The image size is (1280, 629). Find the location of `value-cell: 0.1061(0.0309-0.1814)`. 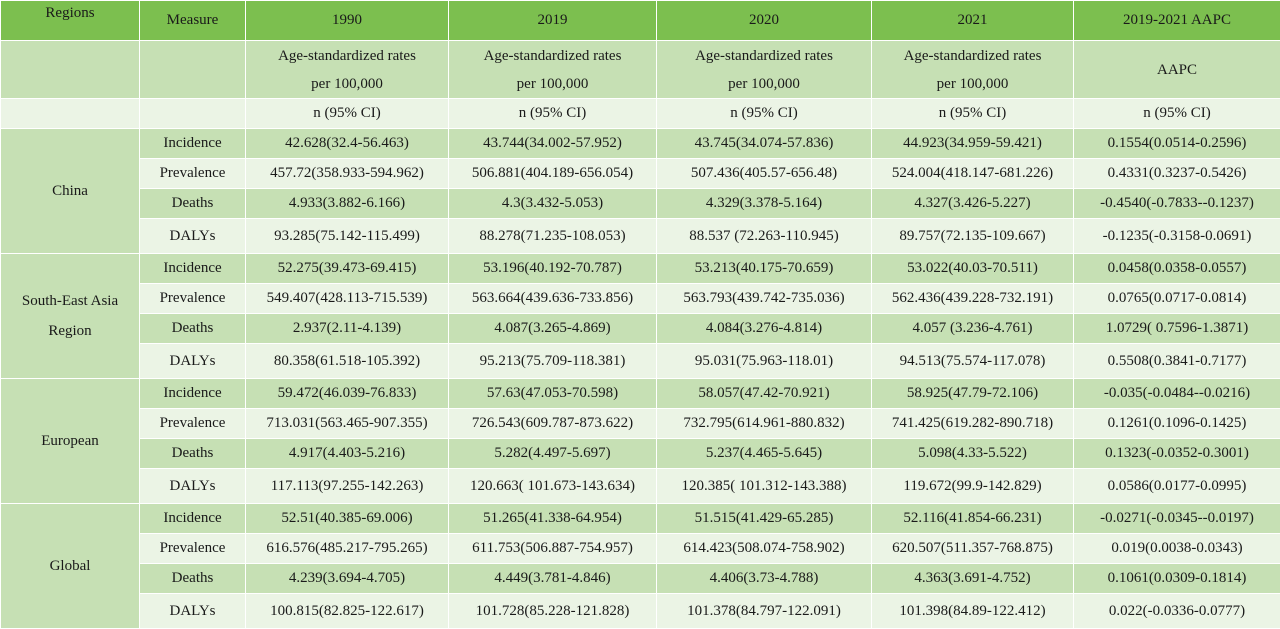

value-cell: 0.1061(0.0309-0.1814) is located at coordinates (1176, 578).